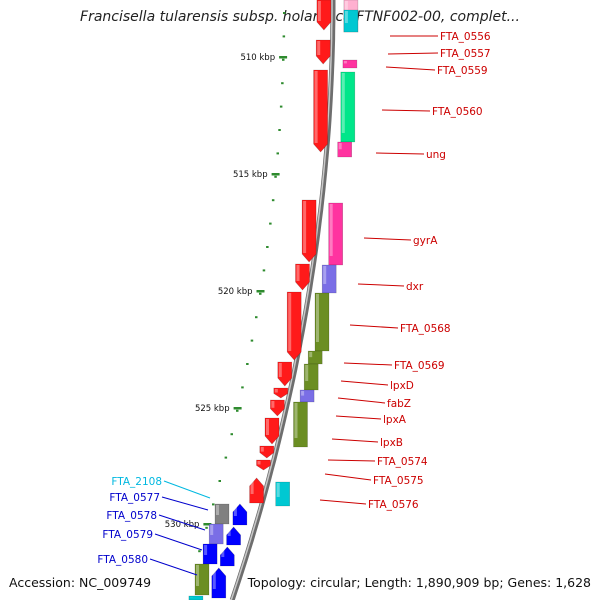 Image resolution: width=600 pixels, height=600 pixels. Describe the element at coordinates (419, 366) in the screenshot. I see `gene-label: FTA_0569` at that location.